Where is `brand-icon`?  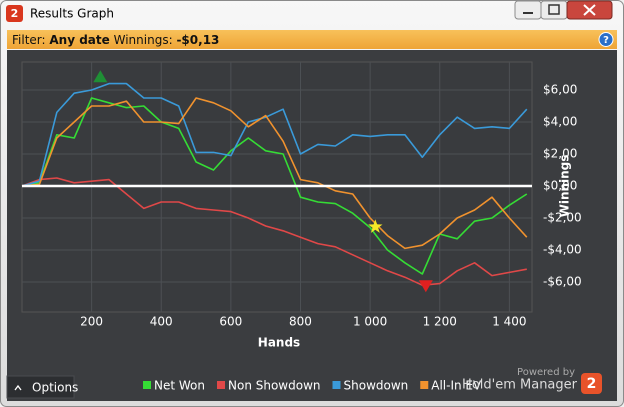
brand-icon is located at coordinates (591, 383).